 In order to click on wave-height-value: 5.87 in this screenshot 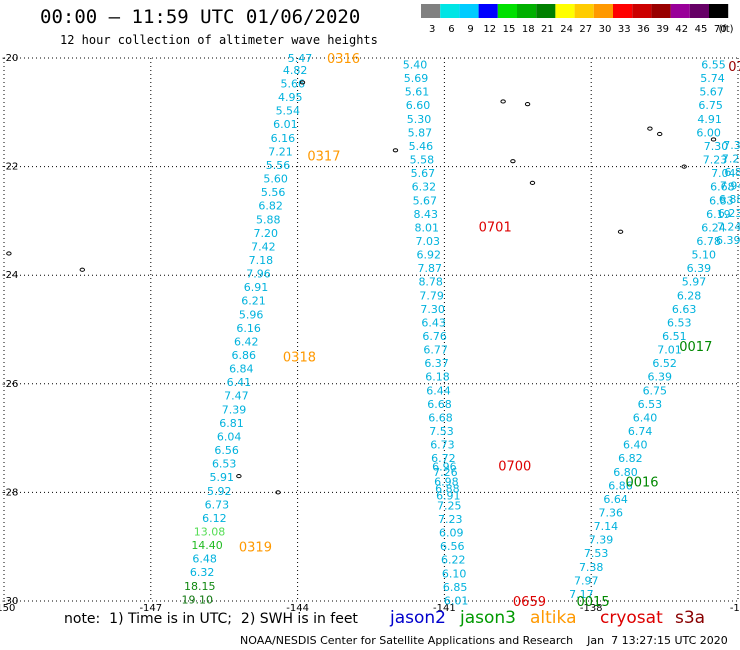, I will do `click(420, 132)`.